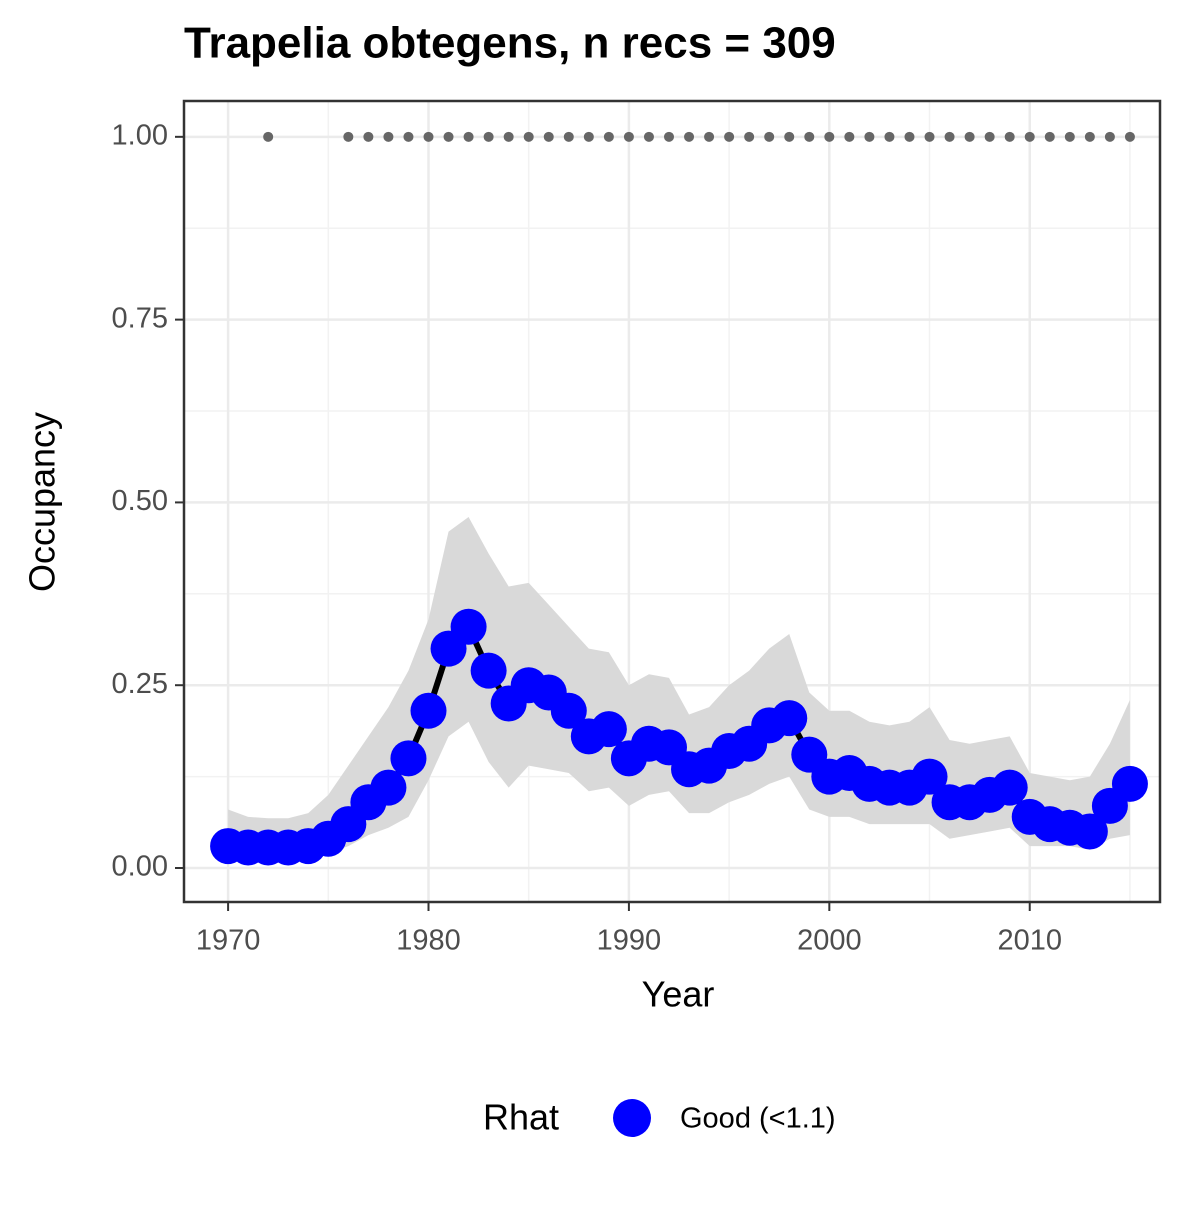 Image resolution: width=1200 pixels, height=1205 pixels. I want to click on y-tick-label: 0.00, so click(140, 867).